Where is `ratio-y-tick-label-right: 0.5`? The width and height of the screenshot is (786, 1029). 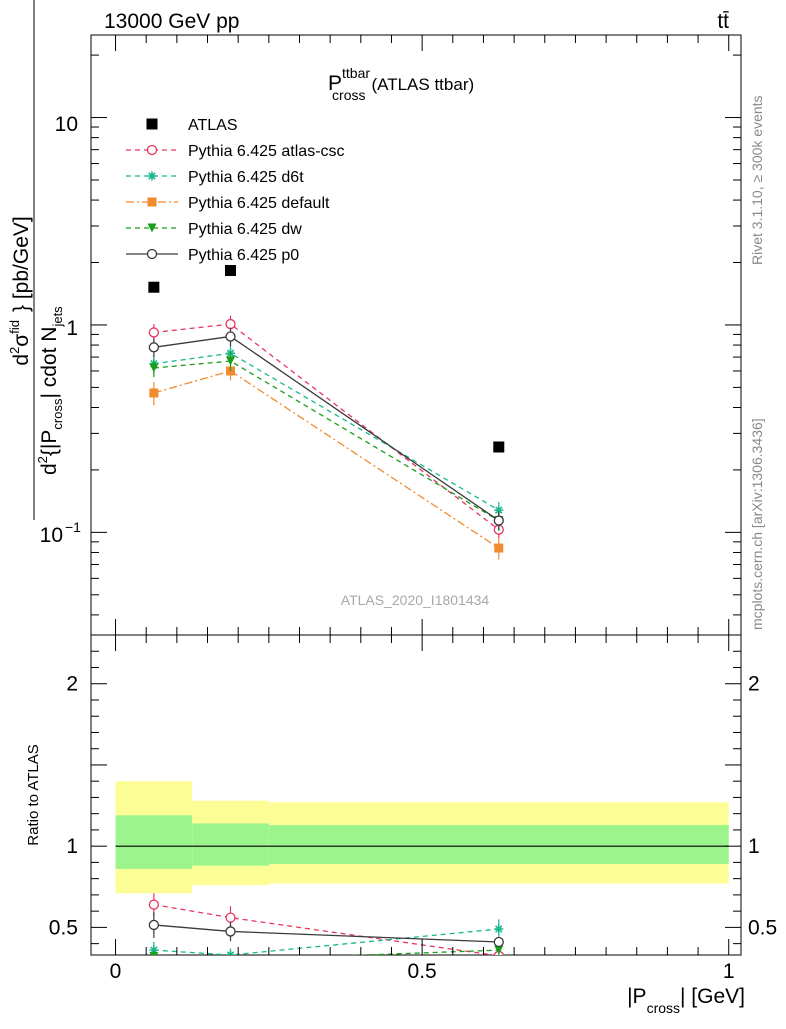
ratio-y-tick-label-right: 0.5 is located at coordinates (762, 927).